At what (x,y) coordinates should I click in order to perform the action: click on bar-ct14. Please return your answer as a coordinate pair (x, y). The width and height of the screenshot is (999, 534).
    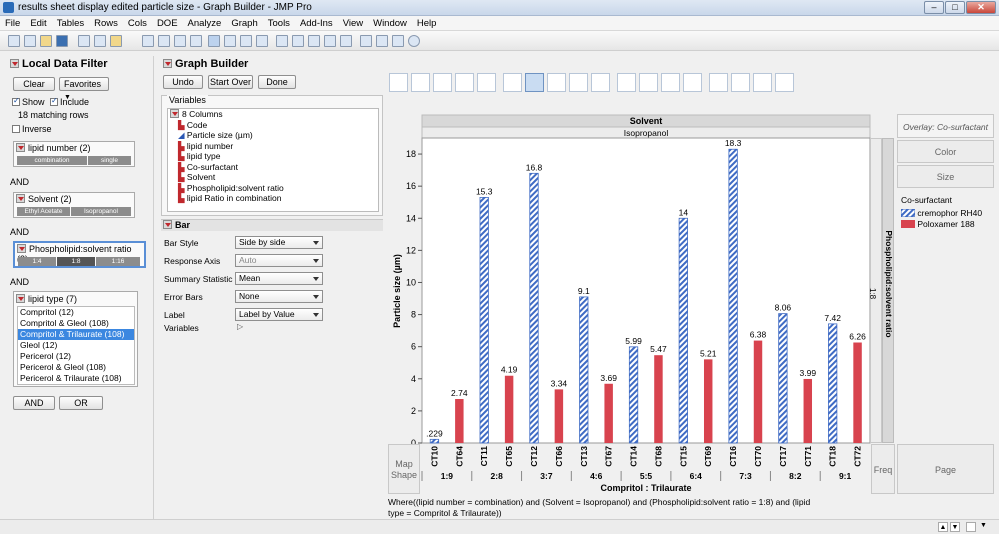
    Looking at the image, I should click on (633, 395).